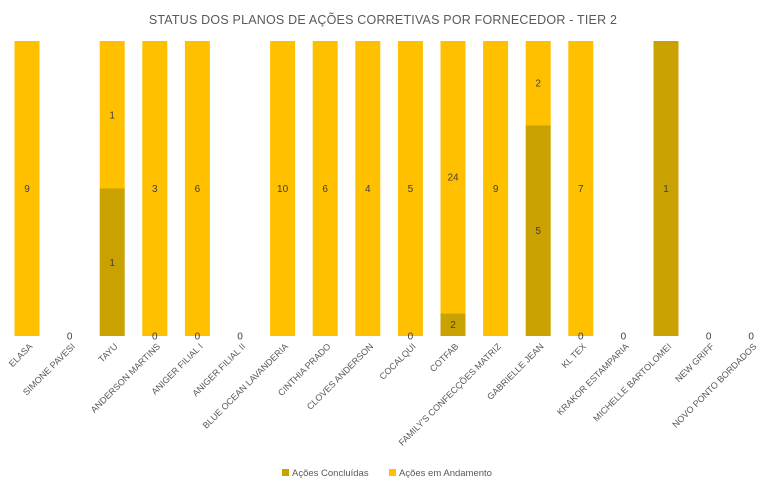  Describe the element at coordinates (245, 385) in the screenshot. I see `category-label-blue-ocean-lavanderia: BLUE OCEAN LAVANDERIA` at that location.